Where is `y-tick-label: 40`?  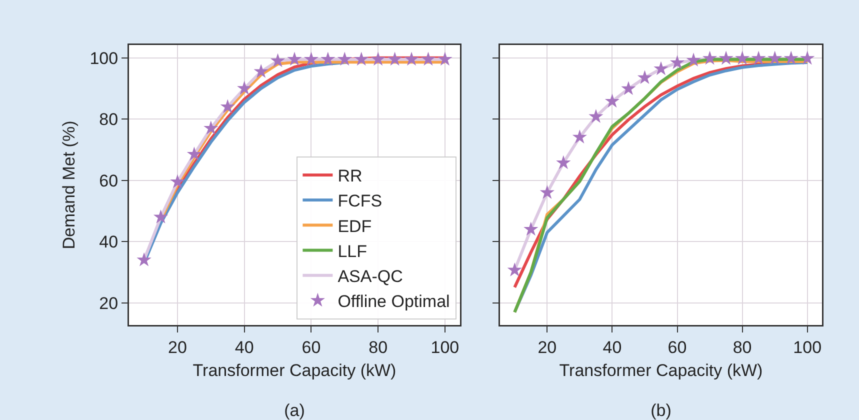
y-tick-label: 40 is located at coordinates (108, 242).